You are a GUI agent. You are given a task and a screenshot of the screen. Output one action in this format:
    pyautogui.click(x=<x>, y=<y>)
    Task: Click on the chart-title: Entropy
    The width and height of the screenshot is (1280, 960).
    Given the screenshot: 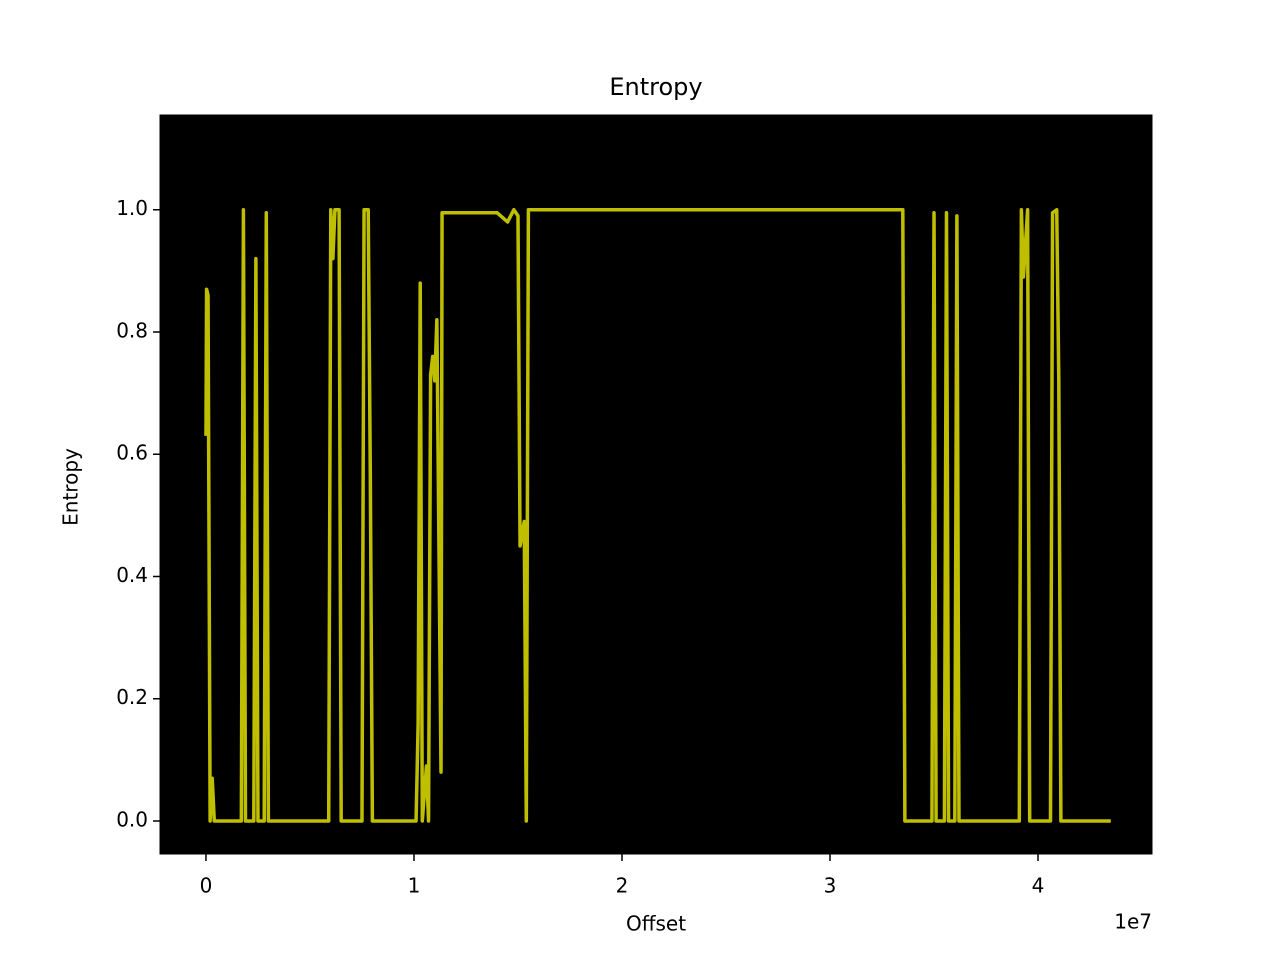 What is the action you would take?
    pyautogui.click(x=655, y=87)
    